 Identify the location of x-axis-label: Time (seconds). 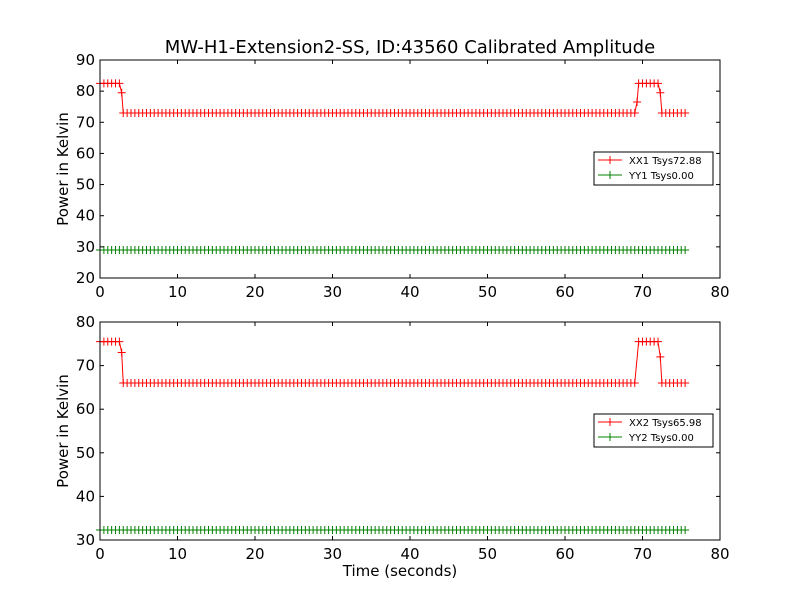
(400, 571).